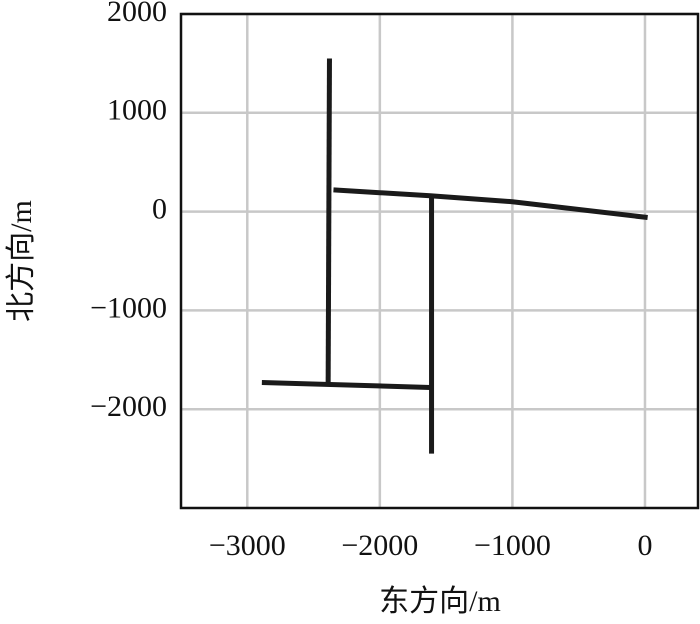  What do you see at coordinates (247, 545) in the screenshot?
I see `x-tick-label: −3000` at bounding box center [247, 545].